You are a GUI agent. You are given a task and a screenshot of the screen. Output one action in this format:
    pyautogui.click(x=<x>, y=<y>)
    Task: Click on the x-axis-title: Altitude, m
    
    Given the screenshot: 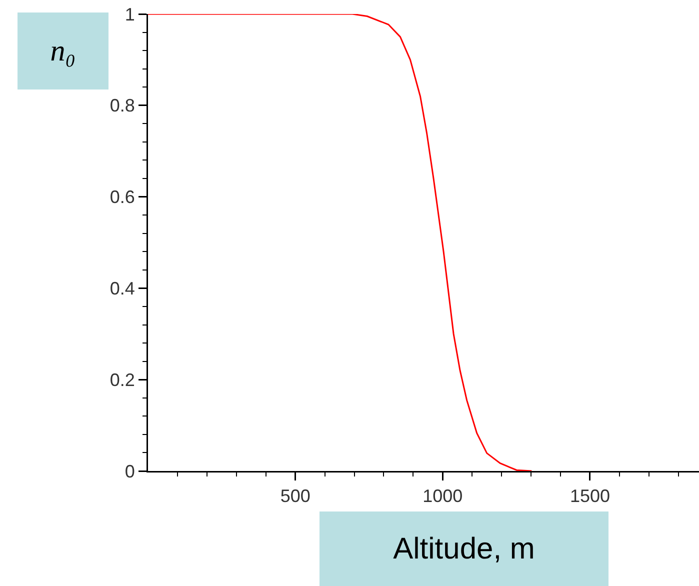 What is the action you would take?
    pyautogui.click(x=464, y=549)
    